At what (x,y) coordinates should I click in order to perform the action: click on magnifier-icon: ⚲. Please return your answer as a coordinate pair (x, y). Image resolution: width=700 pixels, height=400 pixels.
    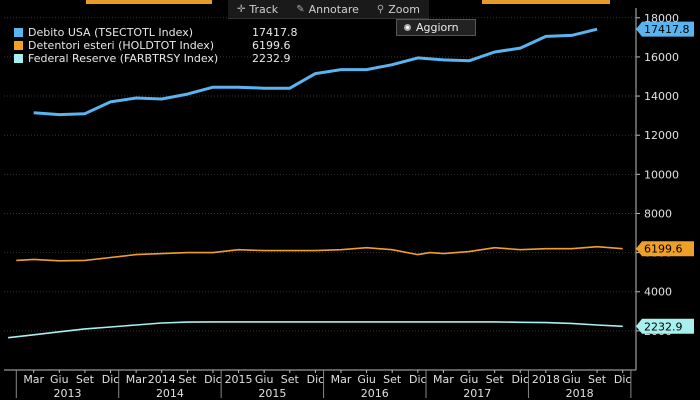
    Looking at the image, I should click on (380, 9).